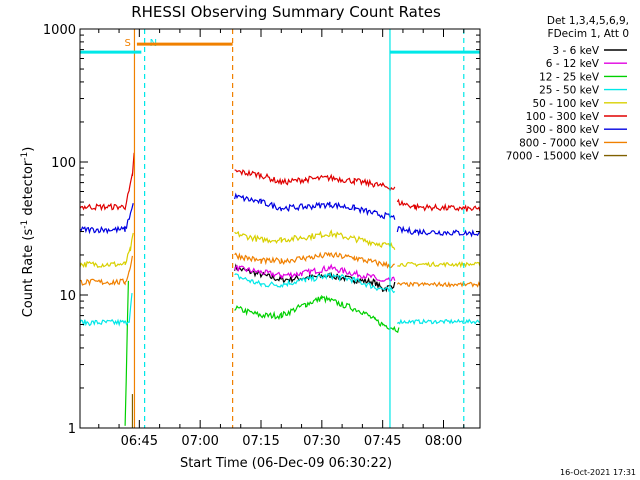  Describe the element at coordinates (569, 77) in the screenshot. I see `legend-entry-2: 12 - 25 keV` at that location.